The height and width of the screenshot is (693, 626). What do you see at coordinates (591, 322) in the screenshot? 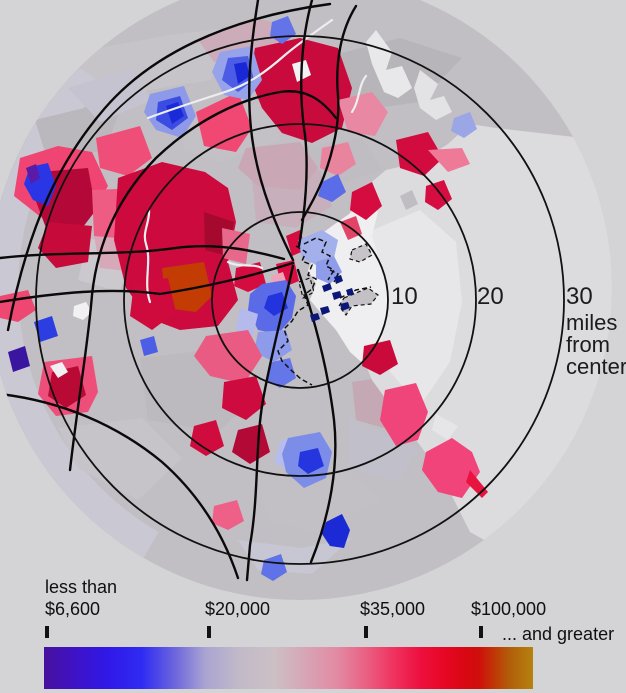
I see `ring-caption-line: miles` at bounding box center [591, 322].